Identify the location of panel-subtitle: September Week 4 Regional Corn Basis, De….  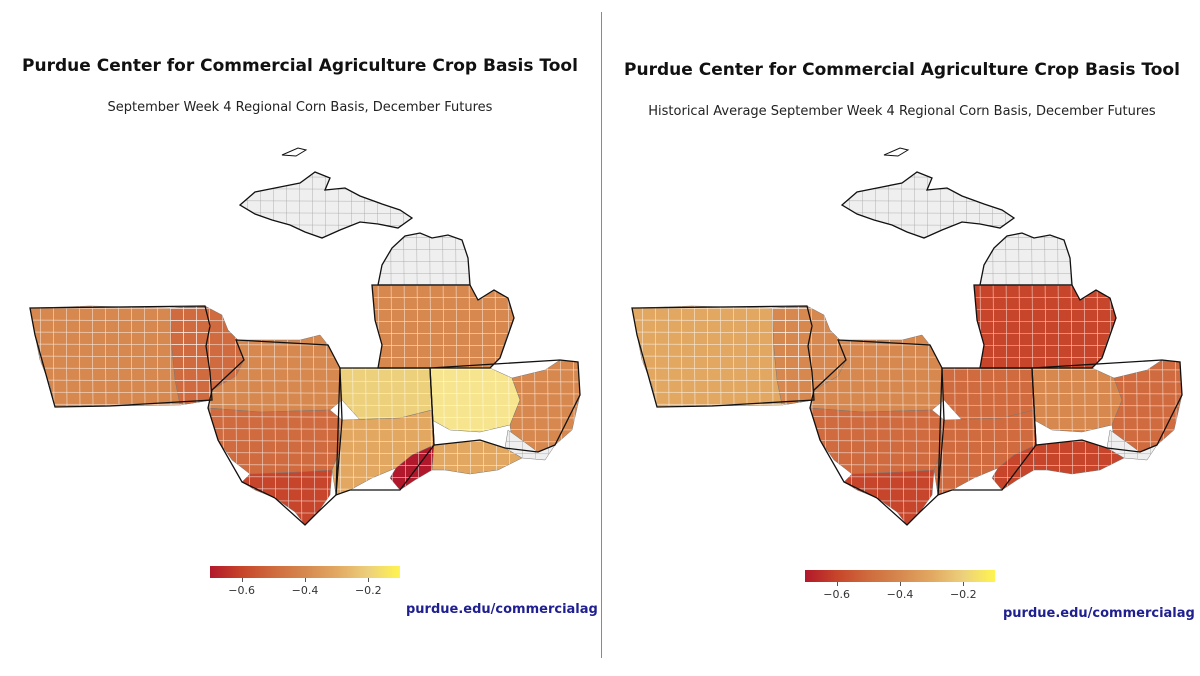
(300, 107).